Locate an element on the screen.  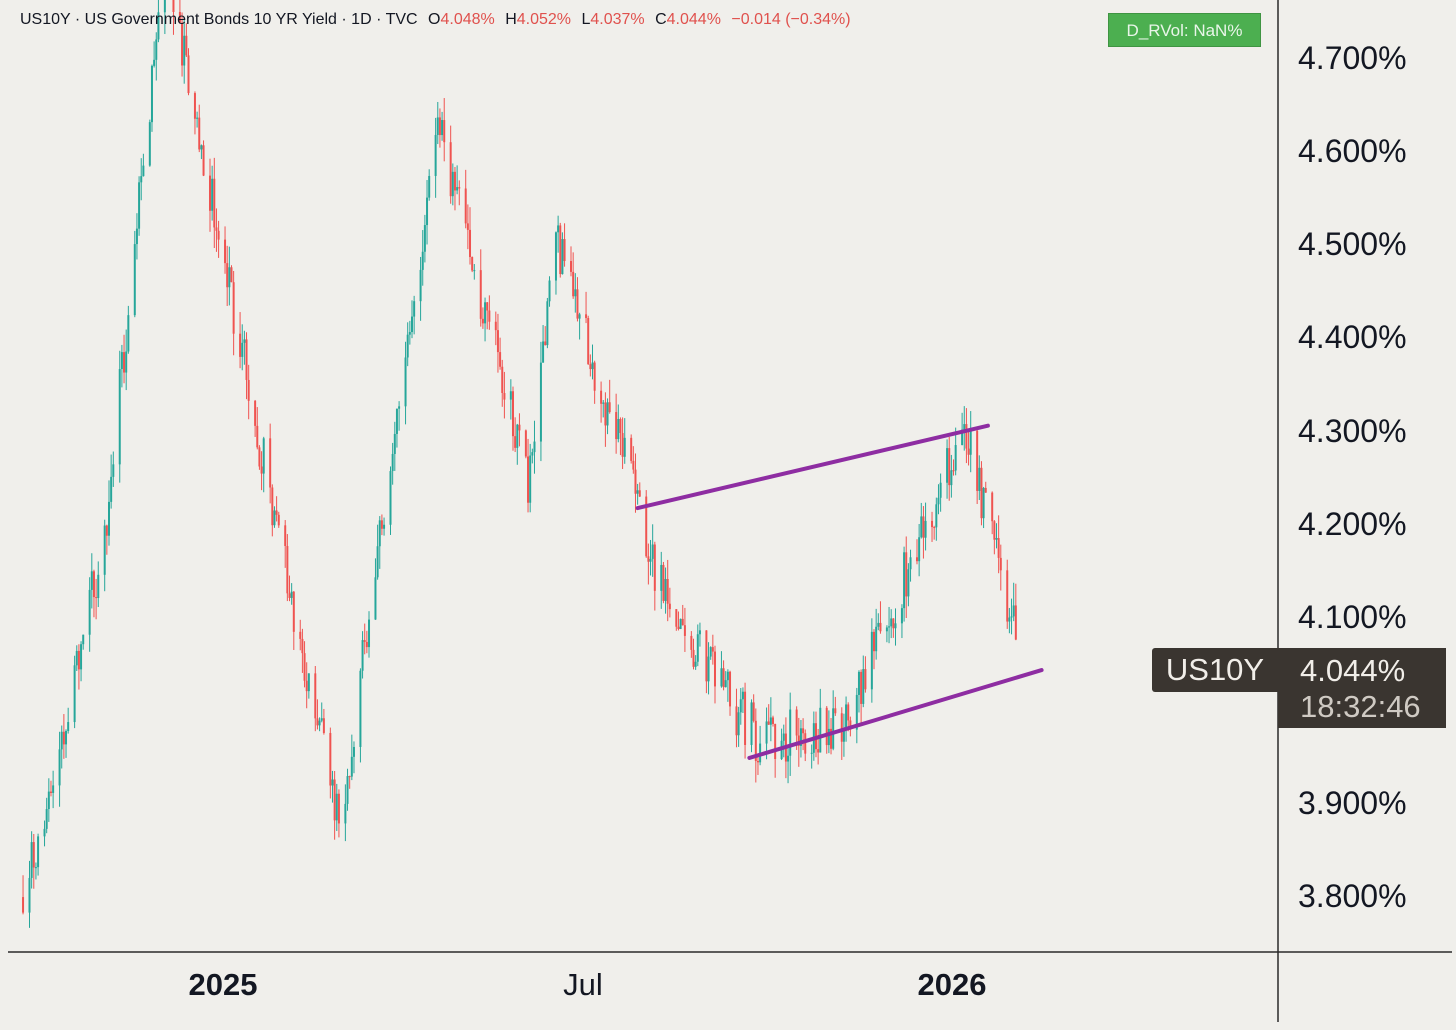
y-tick-label: 3.800% is located at coordinates (1352, 896).